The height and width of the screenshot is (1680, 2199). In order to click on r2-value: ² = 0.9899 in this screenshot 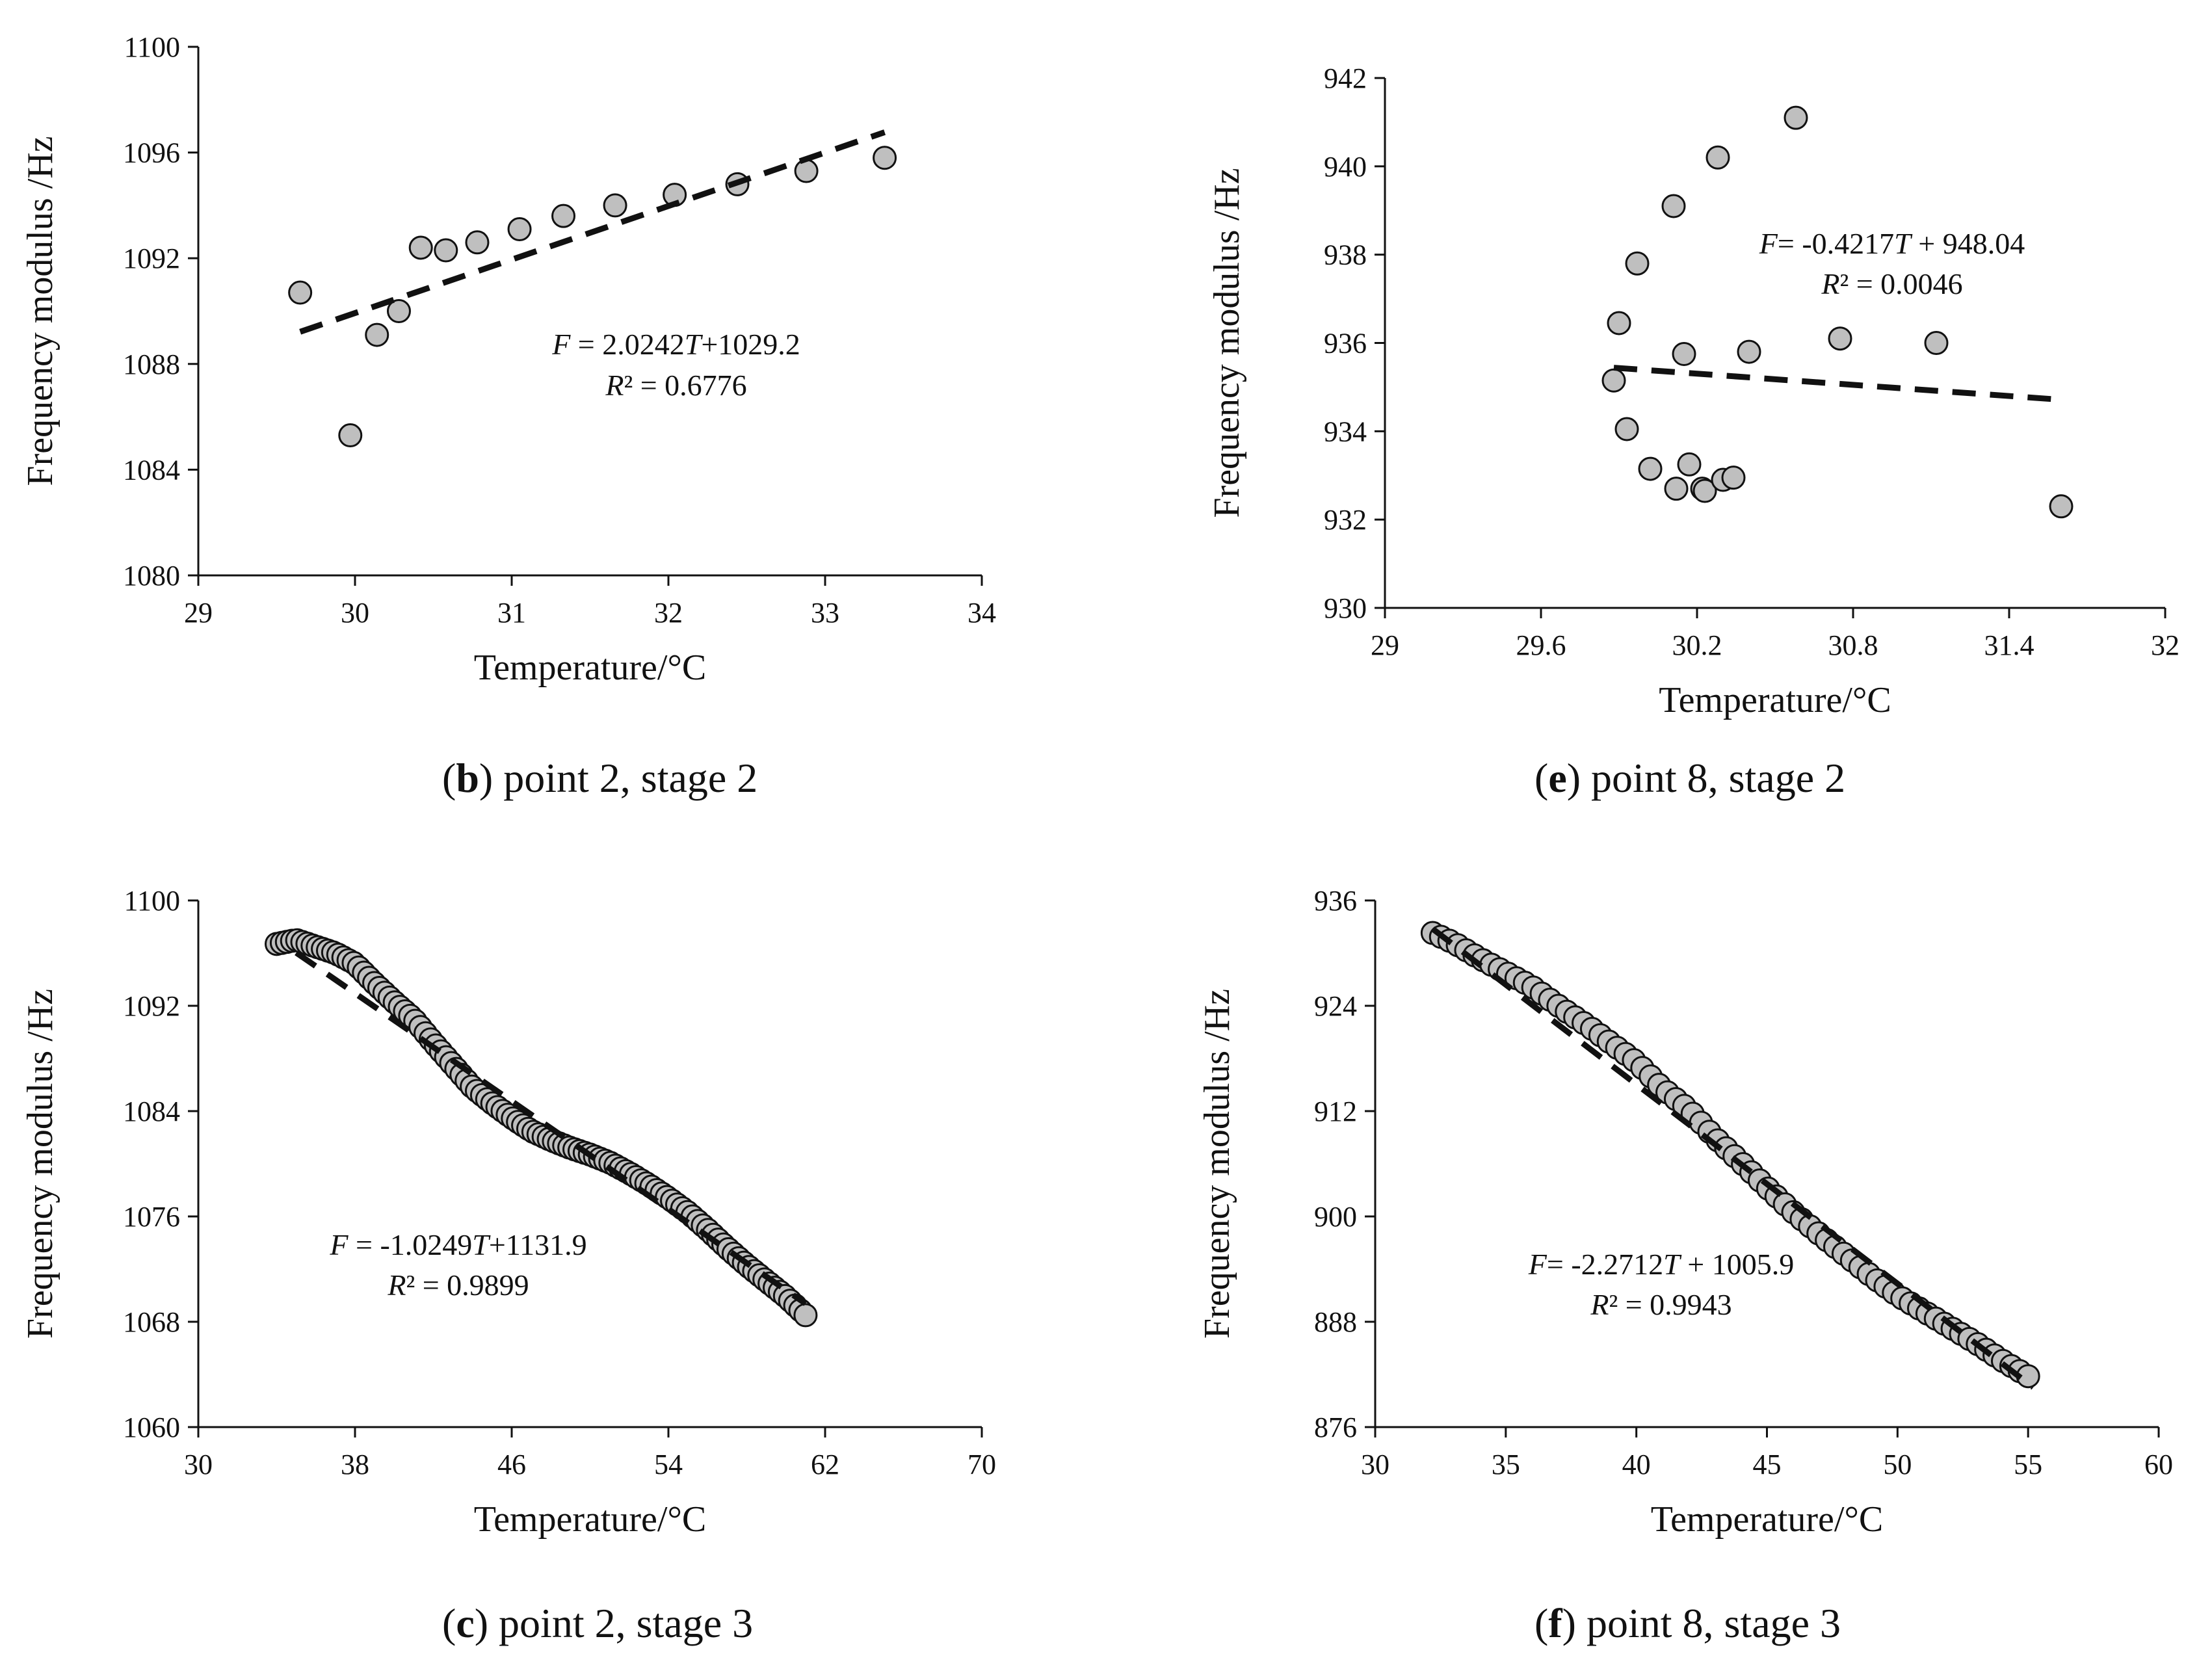, I will do `click(468, 1285)`.